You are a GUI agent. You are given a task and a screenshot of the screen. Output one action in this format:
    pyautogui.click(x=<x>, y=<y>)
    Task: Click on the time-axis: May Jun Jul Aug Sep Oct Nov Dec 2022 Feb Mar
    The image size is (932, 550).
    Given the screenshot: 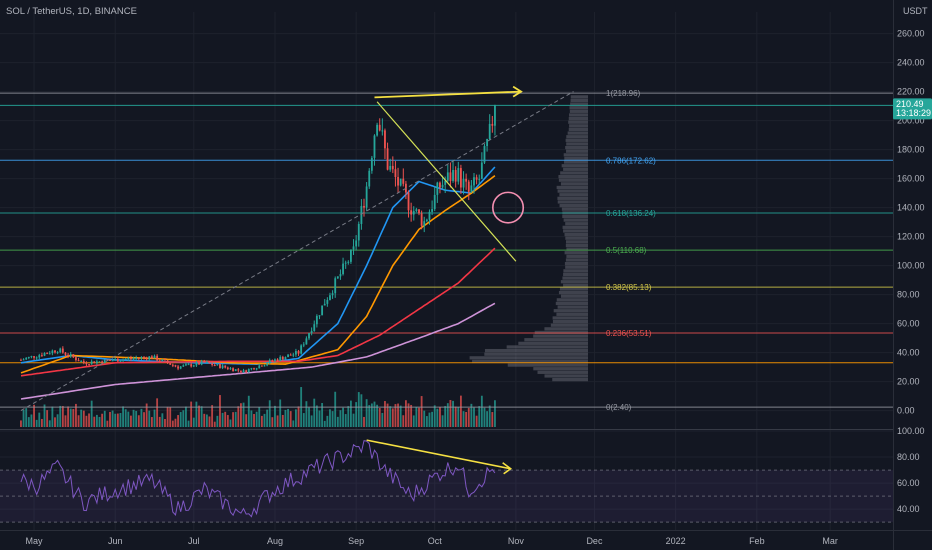 What is the action you would take?
    pyautogui.click(x=432, y=541)
    